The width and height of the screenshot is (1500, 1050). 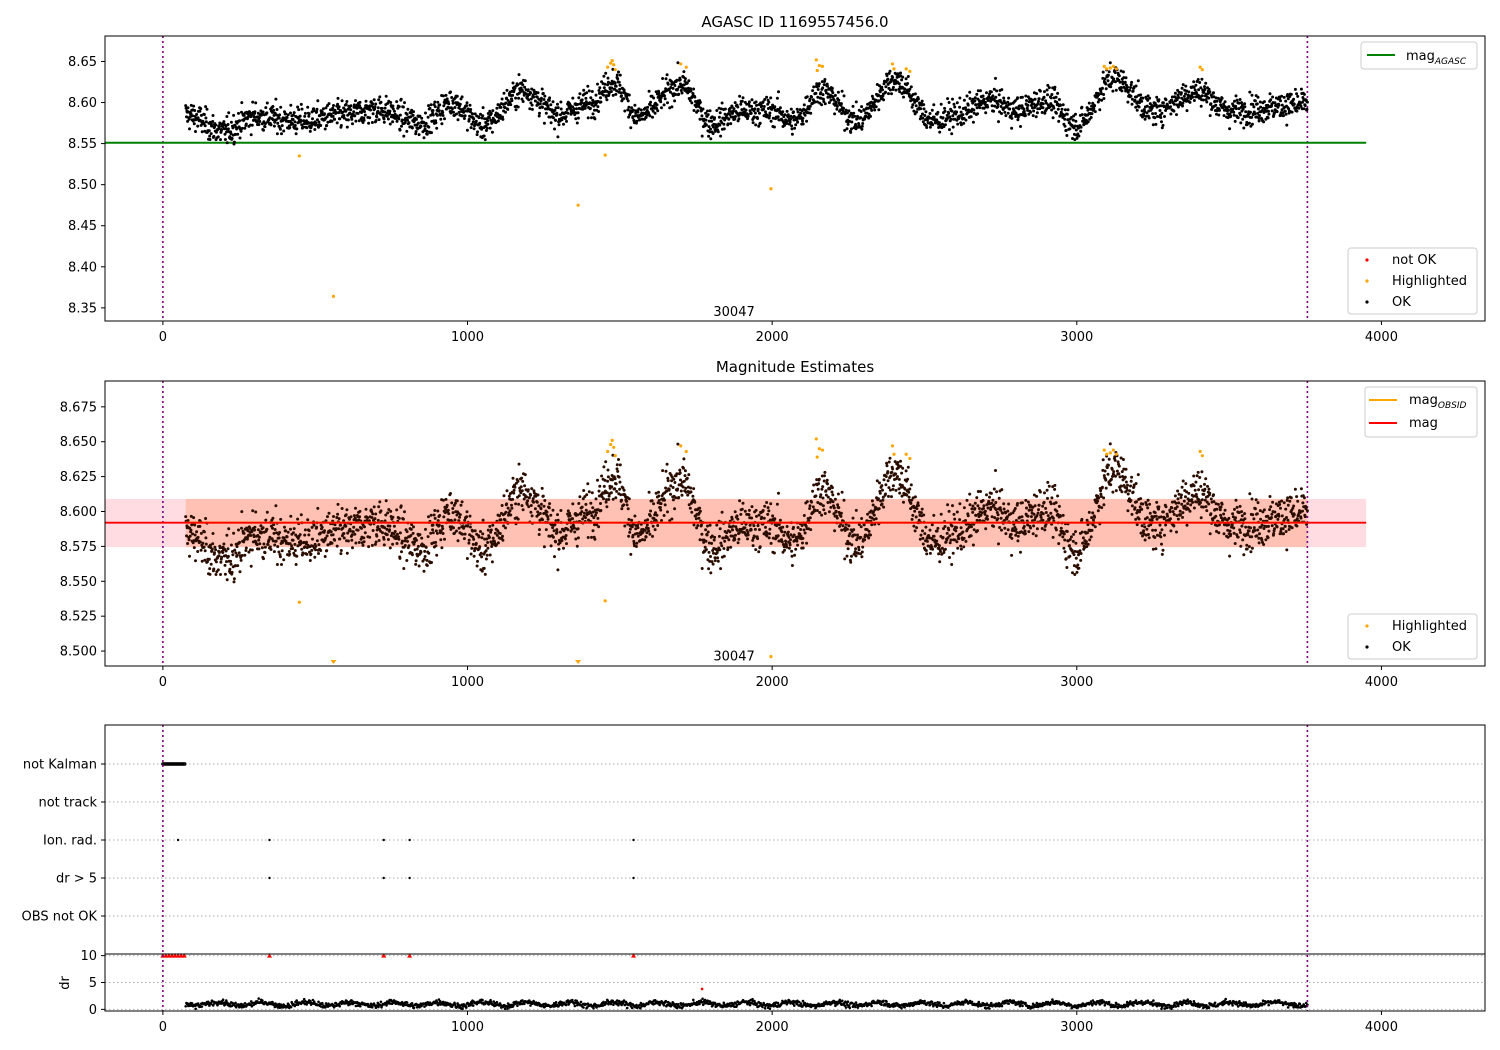 What do you see at coordinates (795, 367) in the screenshot?
I see `panel-title-magnitude-estimates: Magnitude Estimates` at bounding box center [795, 367].